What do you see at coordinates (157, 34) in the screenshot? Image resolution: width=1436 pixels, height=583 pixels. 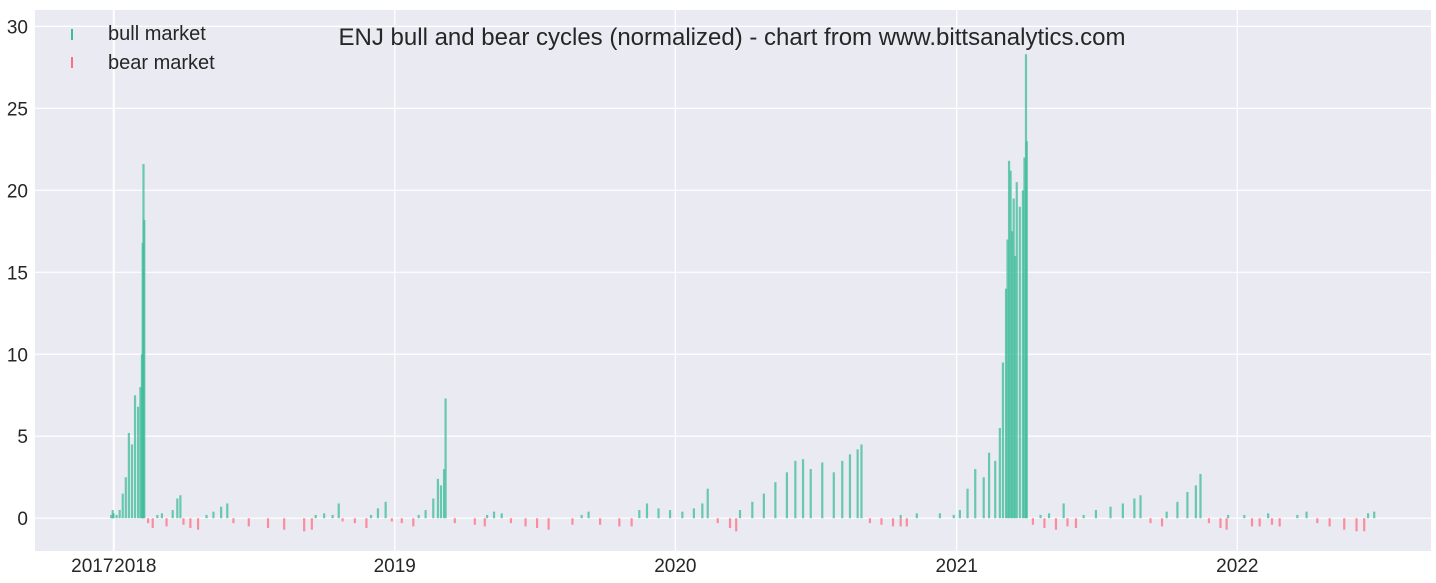 I see `legend-bull-label: bull market` at bounding box center [157, 34].